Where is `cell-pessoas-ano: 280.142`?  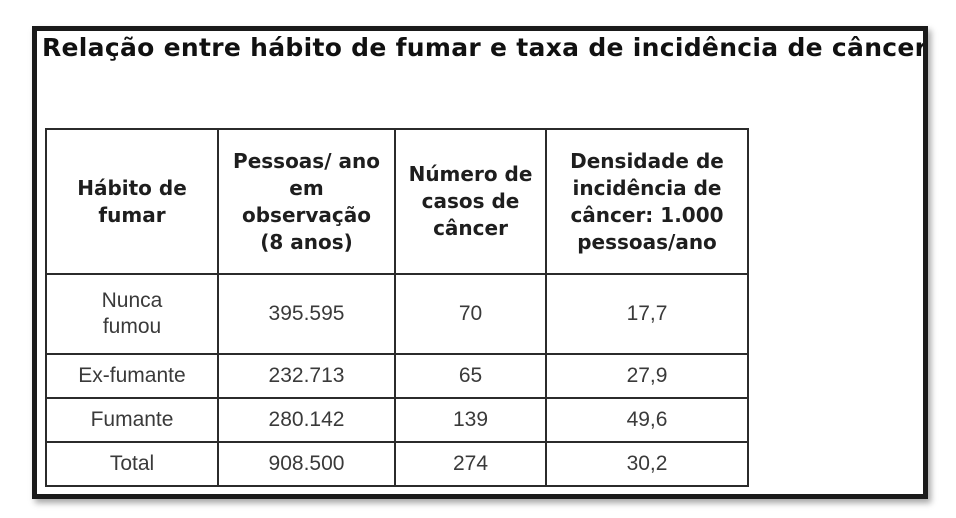 cell-pessoas-ano: 280.142 is located at coordinates (306, 420).